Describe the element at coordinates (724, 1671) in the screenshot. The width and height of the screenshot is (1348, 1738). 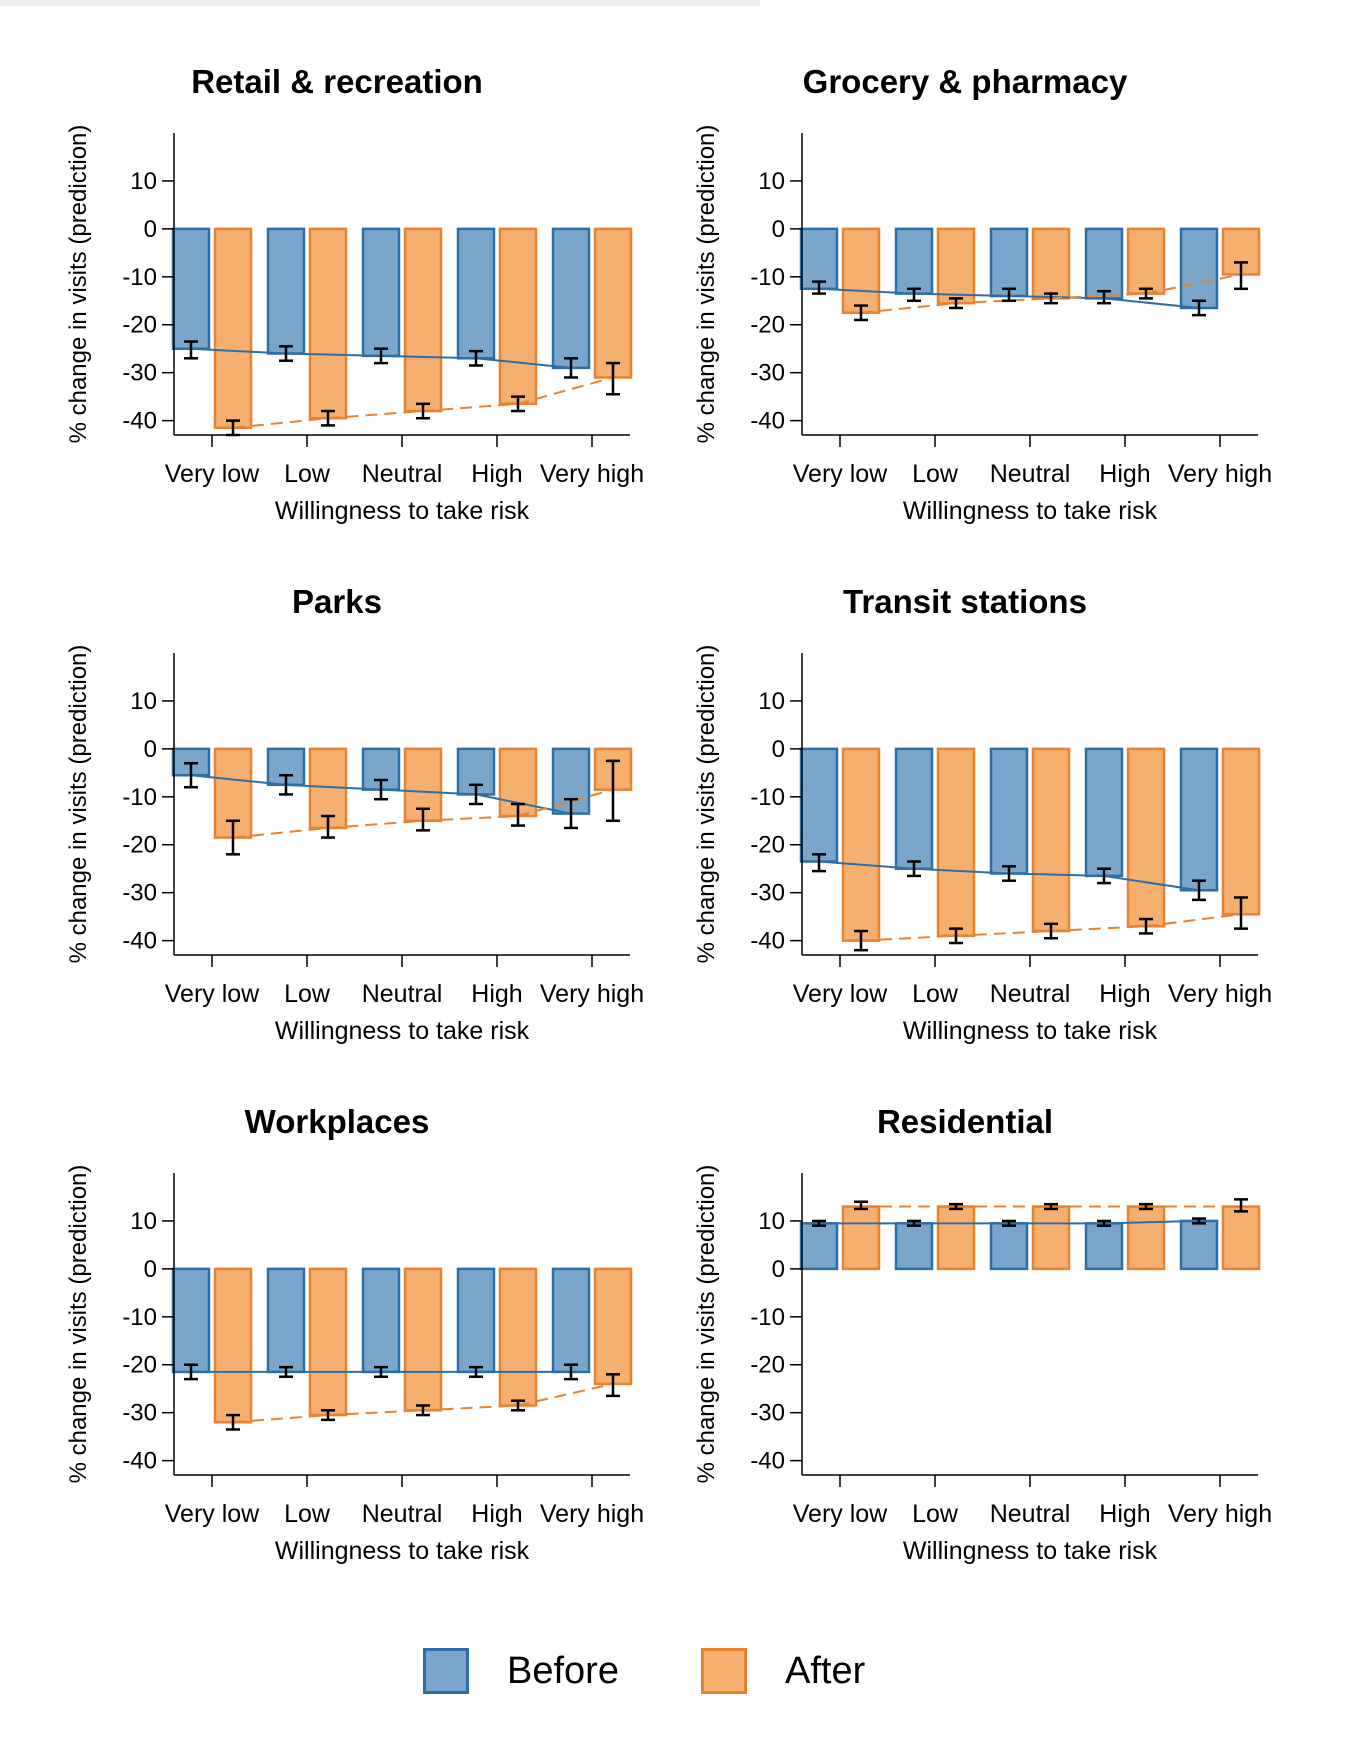
I see `legend-swatch-after` at that location.